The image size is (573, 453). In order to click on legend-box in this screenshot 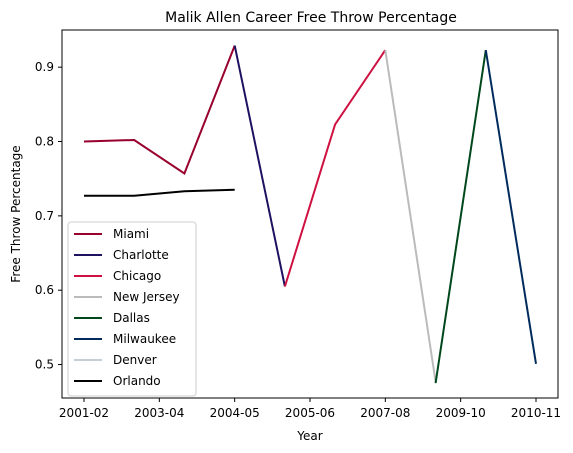, I will do `click(132, 309)`.